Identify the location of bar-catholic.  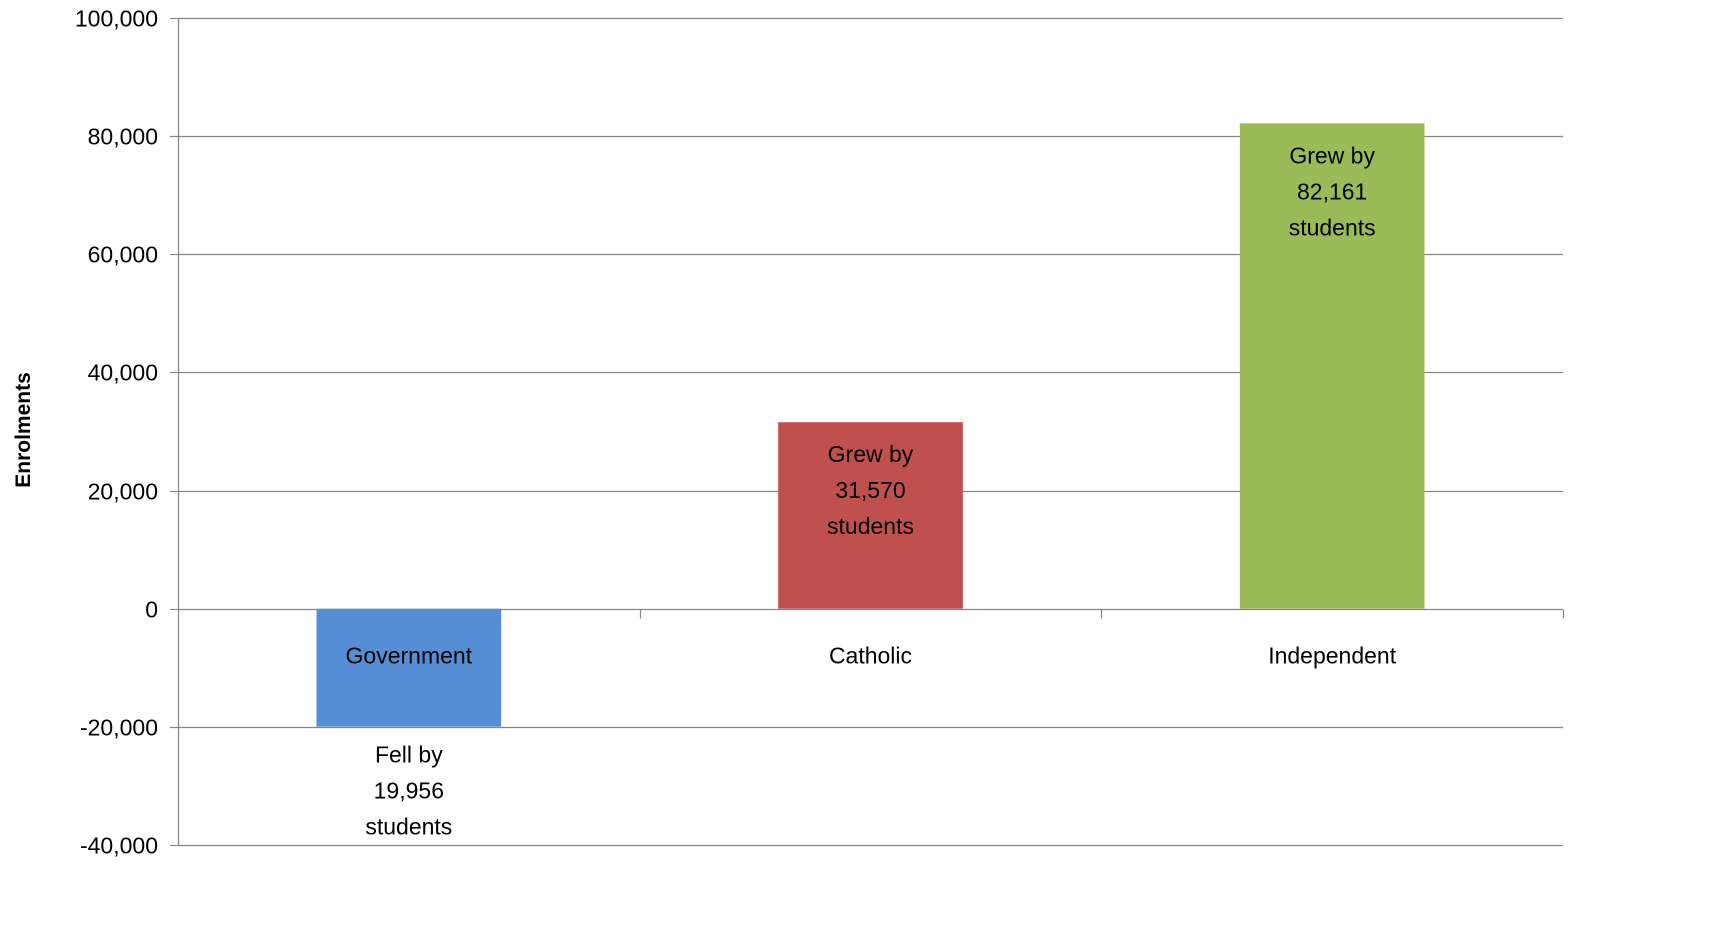
(870, 515).